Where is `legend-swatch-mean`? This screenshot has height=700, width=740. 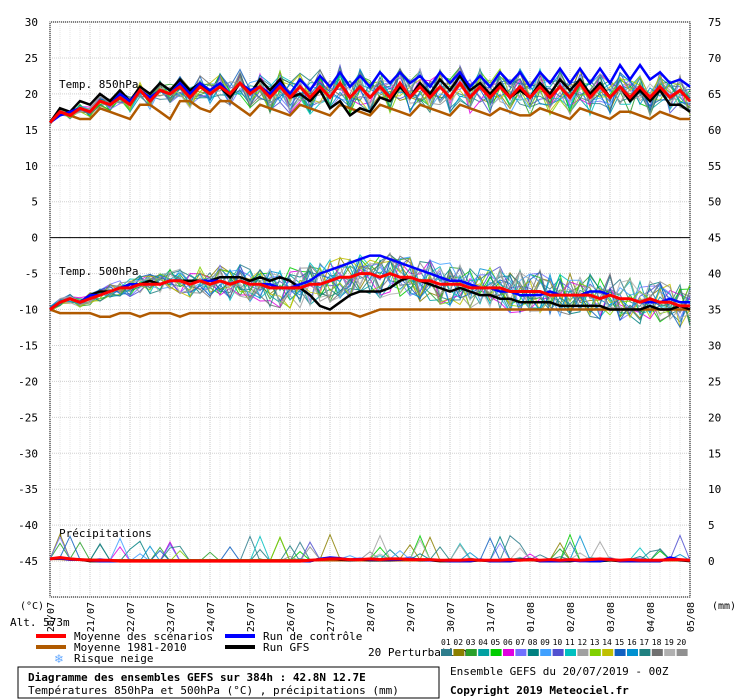 legend-swatch-mean is located at coordinates (51, 636).